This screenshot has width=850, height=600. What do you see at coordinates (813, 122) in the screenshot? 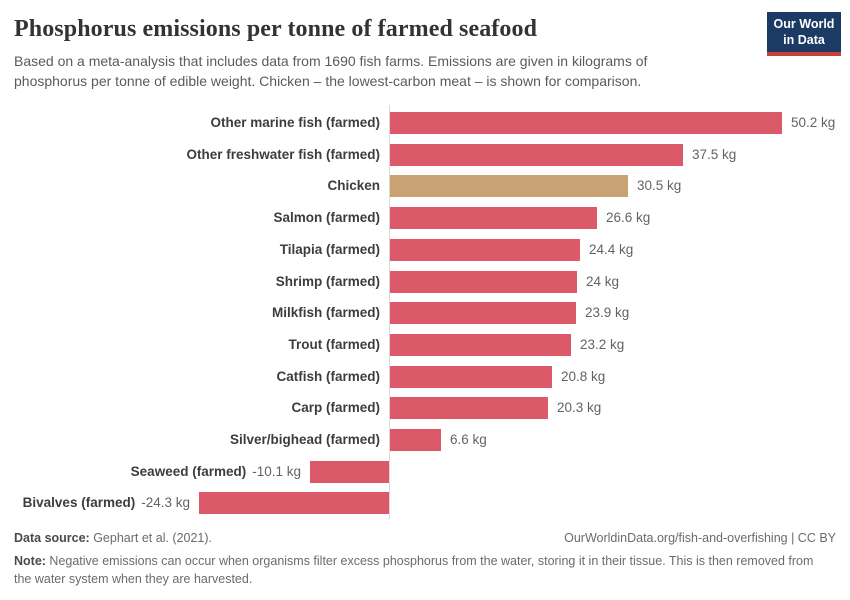
I see `bar-value-label: 50.2 kg` at bounding box center [813, 122].